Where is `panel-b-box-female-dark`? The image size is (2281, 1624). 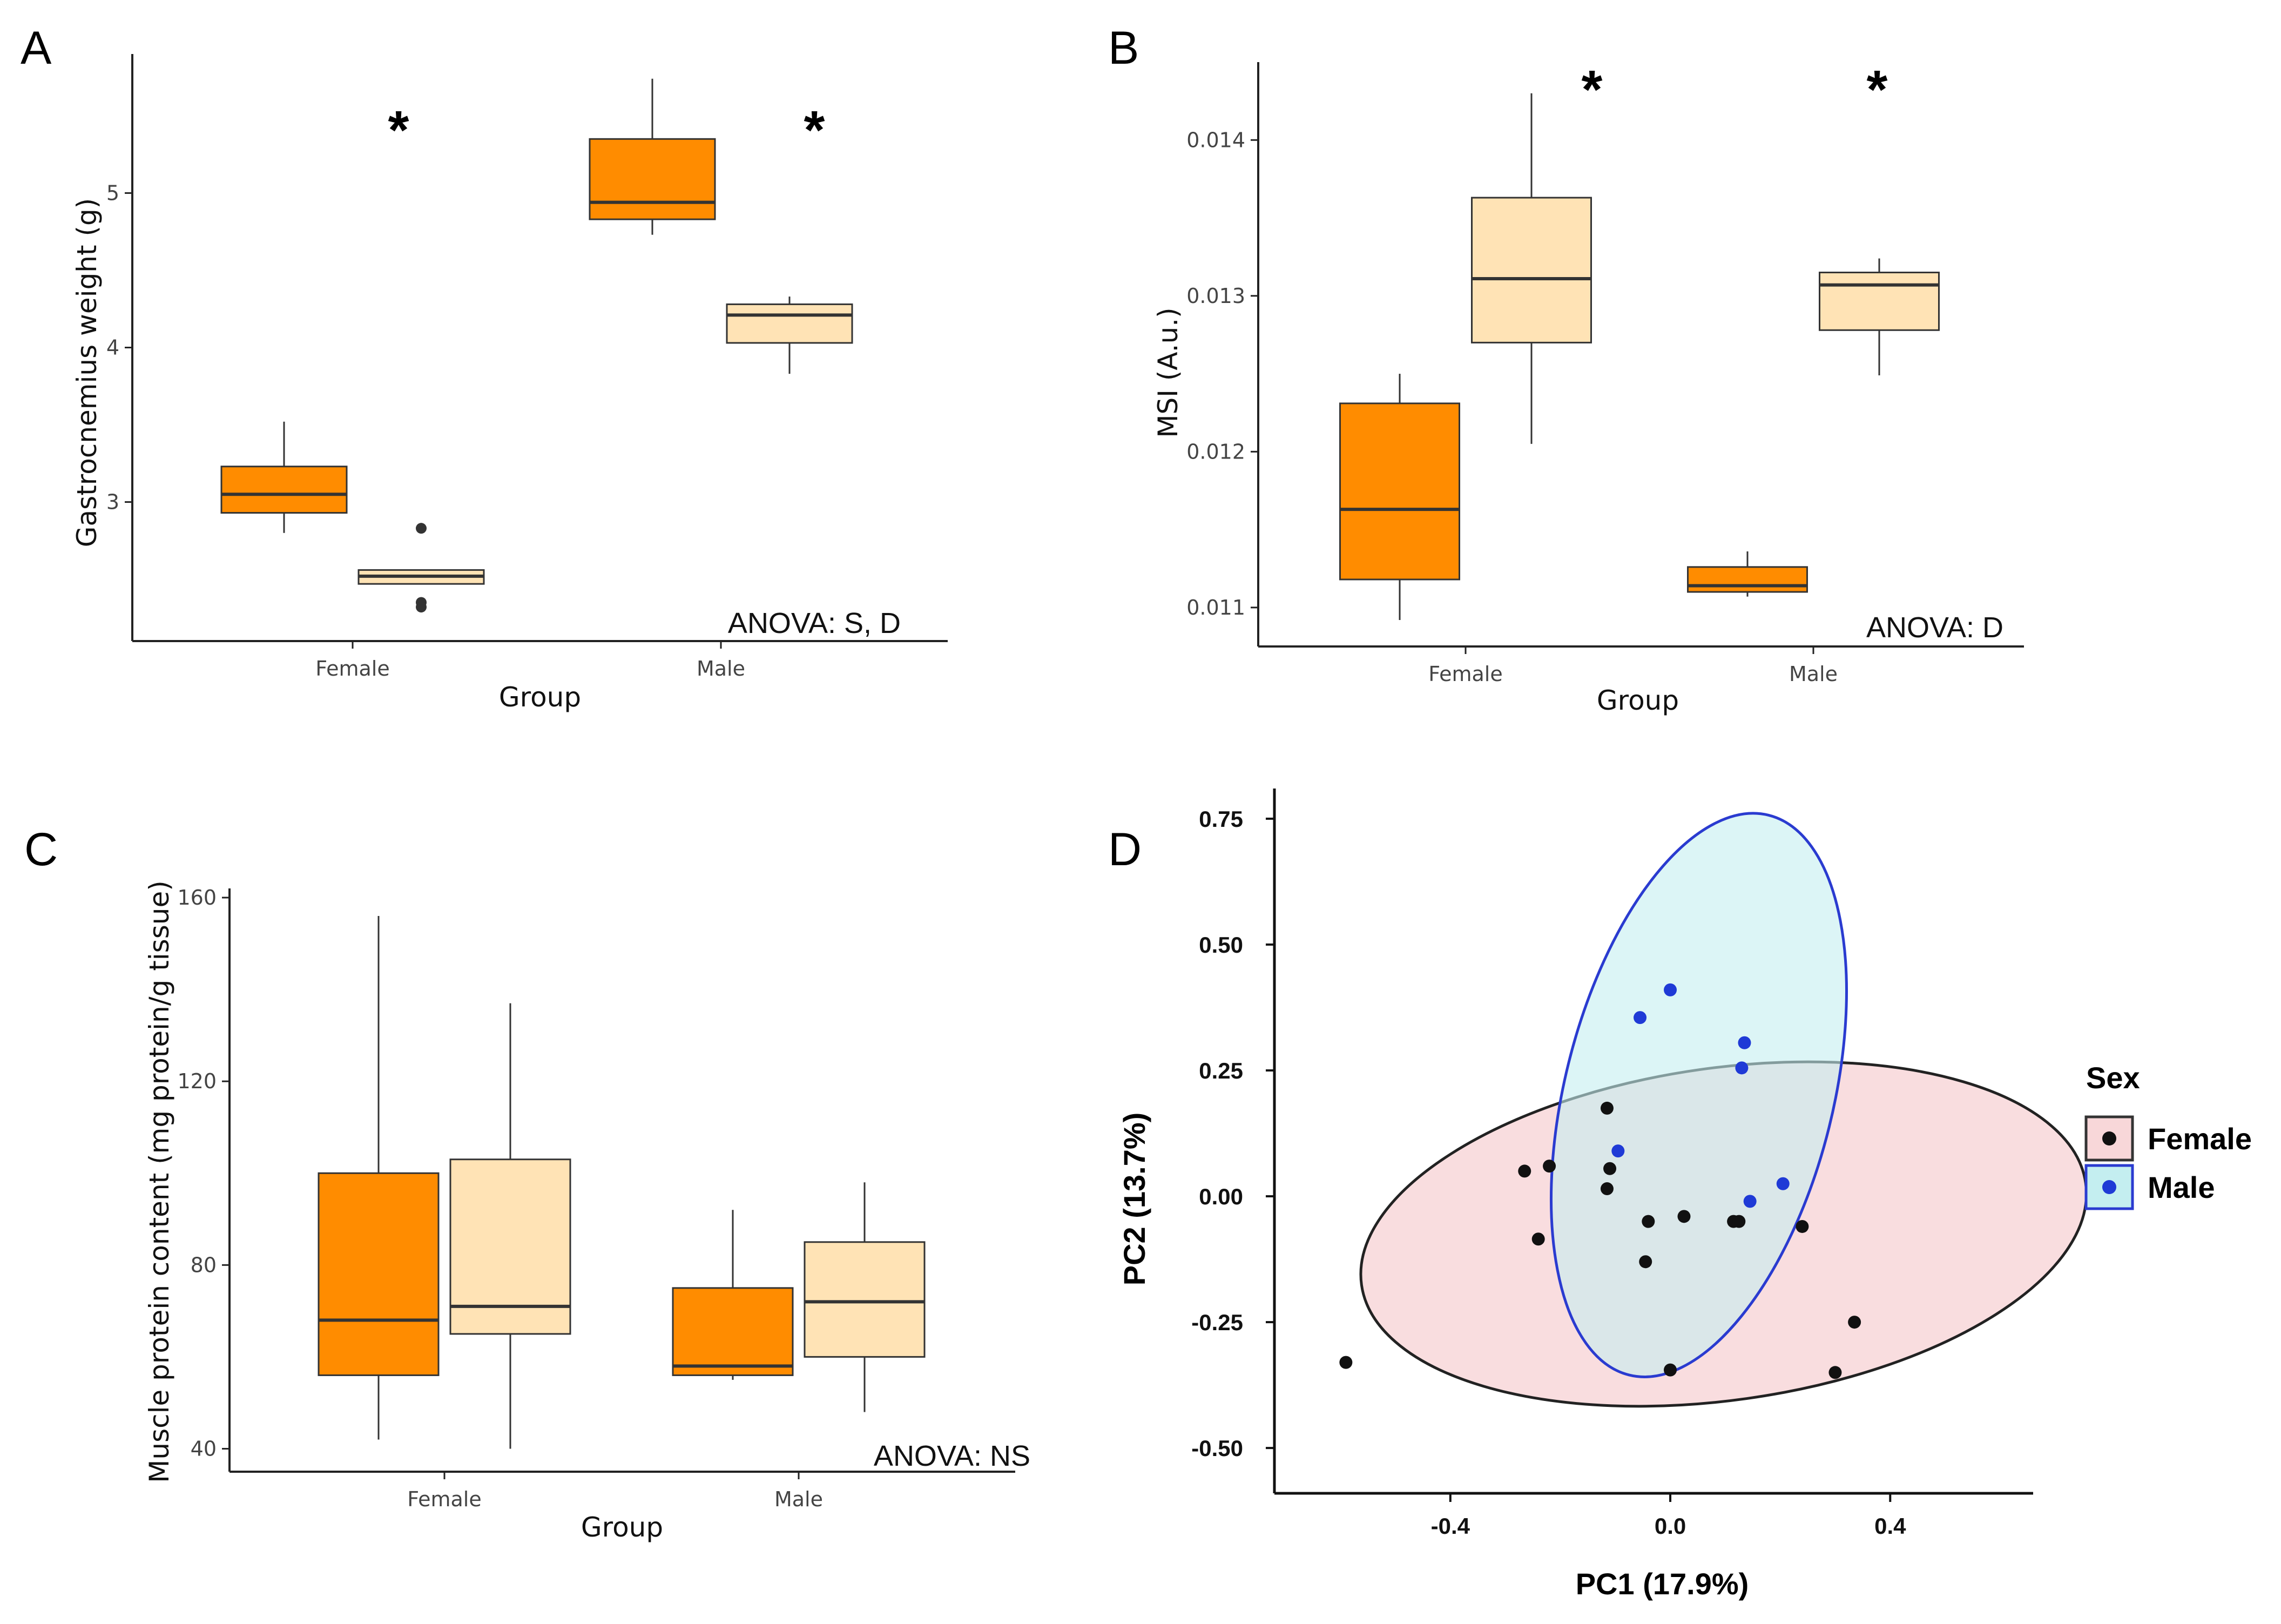 panel-b-box-female-dark is located at coordinates (1399, 497).